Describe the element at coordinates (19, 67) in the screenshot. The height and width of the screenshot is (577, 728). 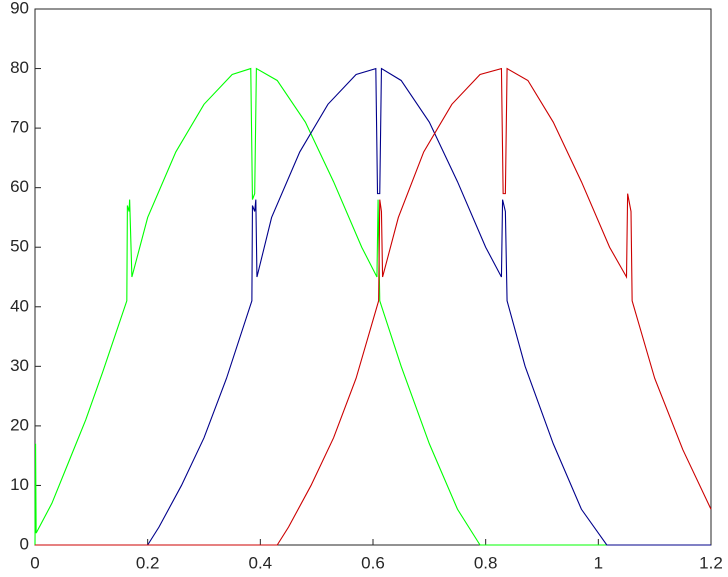
I see `y-tick-label: 80` at that location.